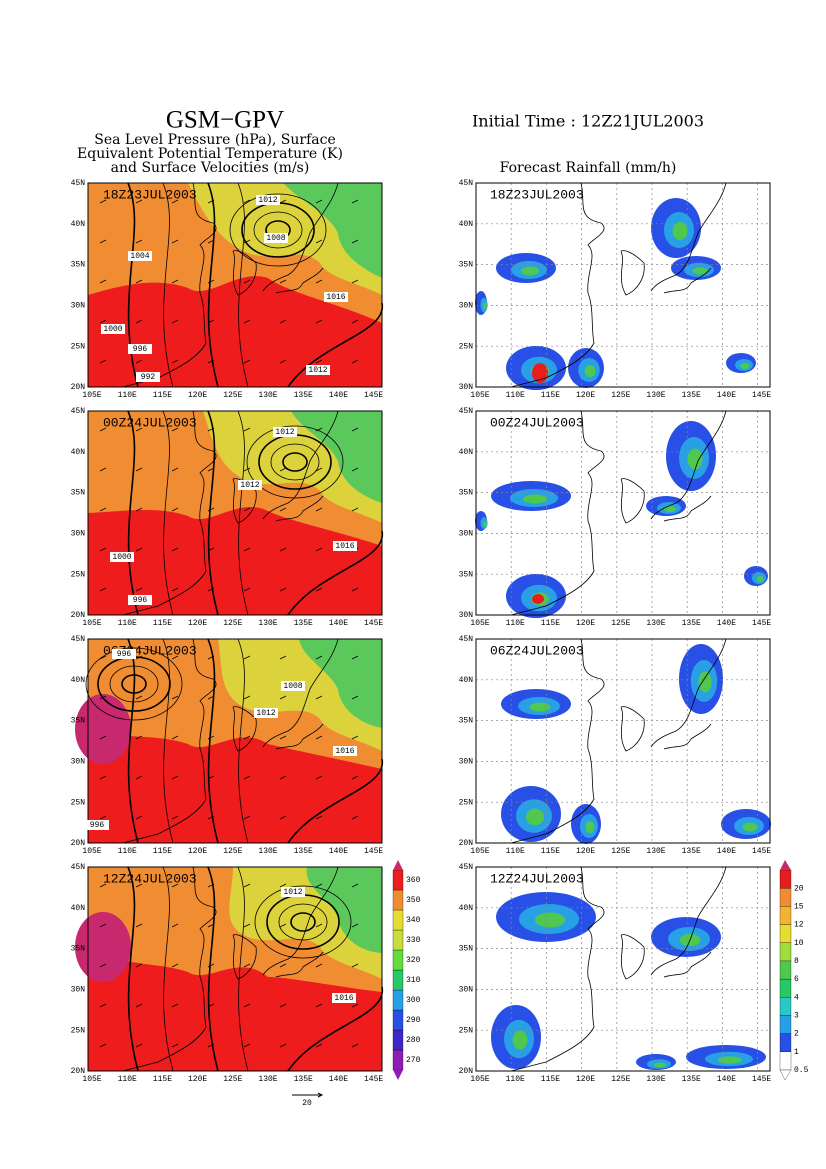  I want to click on isobar-label: 1008, so click(275, 238).